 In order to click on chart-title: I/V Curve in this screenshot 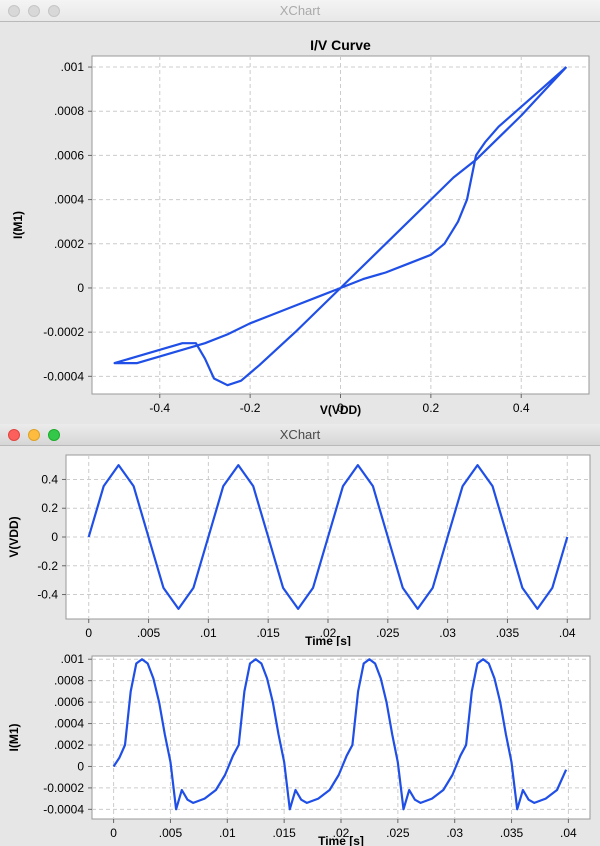, I will do `click(340, 45)`.